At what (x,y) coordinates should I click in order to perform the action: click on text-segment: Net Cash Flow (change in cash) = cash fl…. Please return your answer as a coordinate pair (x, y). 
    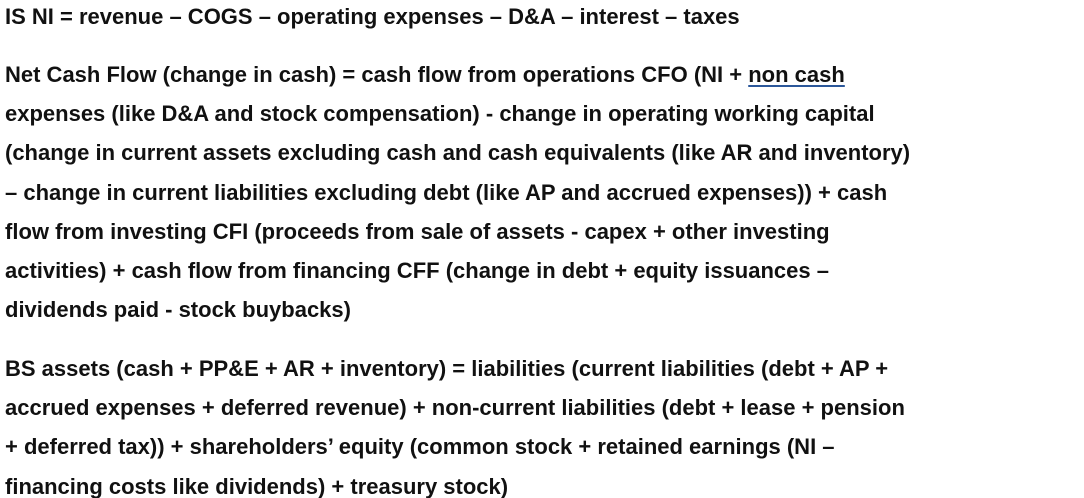
    Looking at the image, I should click on (377, 74).